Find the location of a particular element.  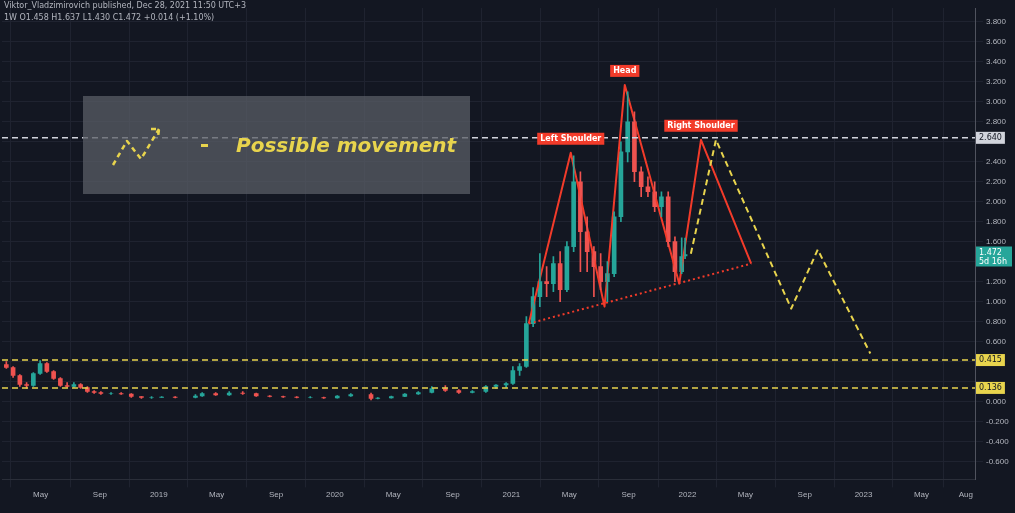

x-tick-label: 2023 is located at coordinates (864, 495).